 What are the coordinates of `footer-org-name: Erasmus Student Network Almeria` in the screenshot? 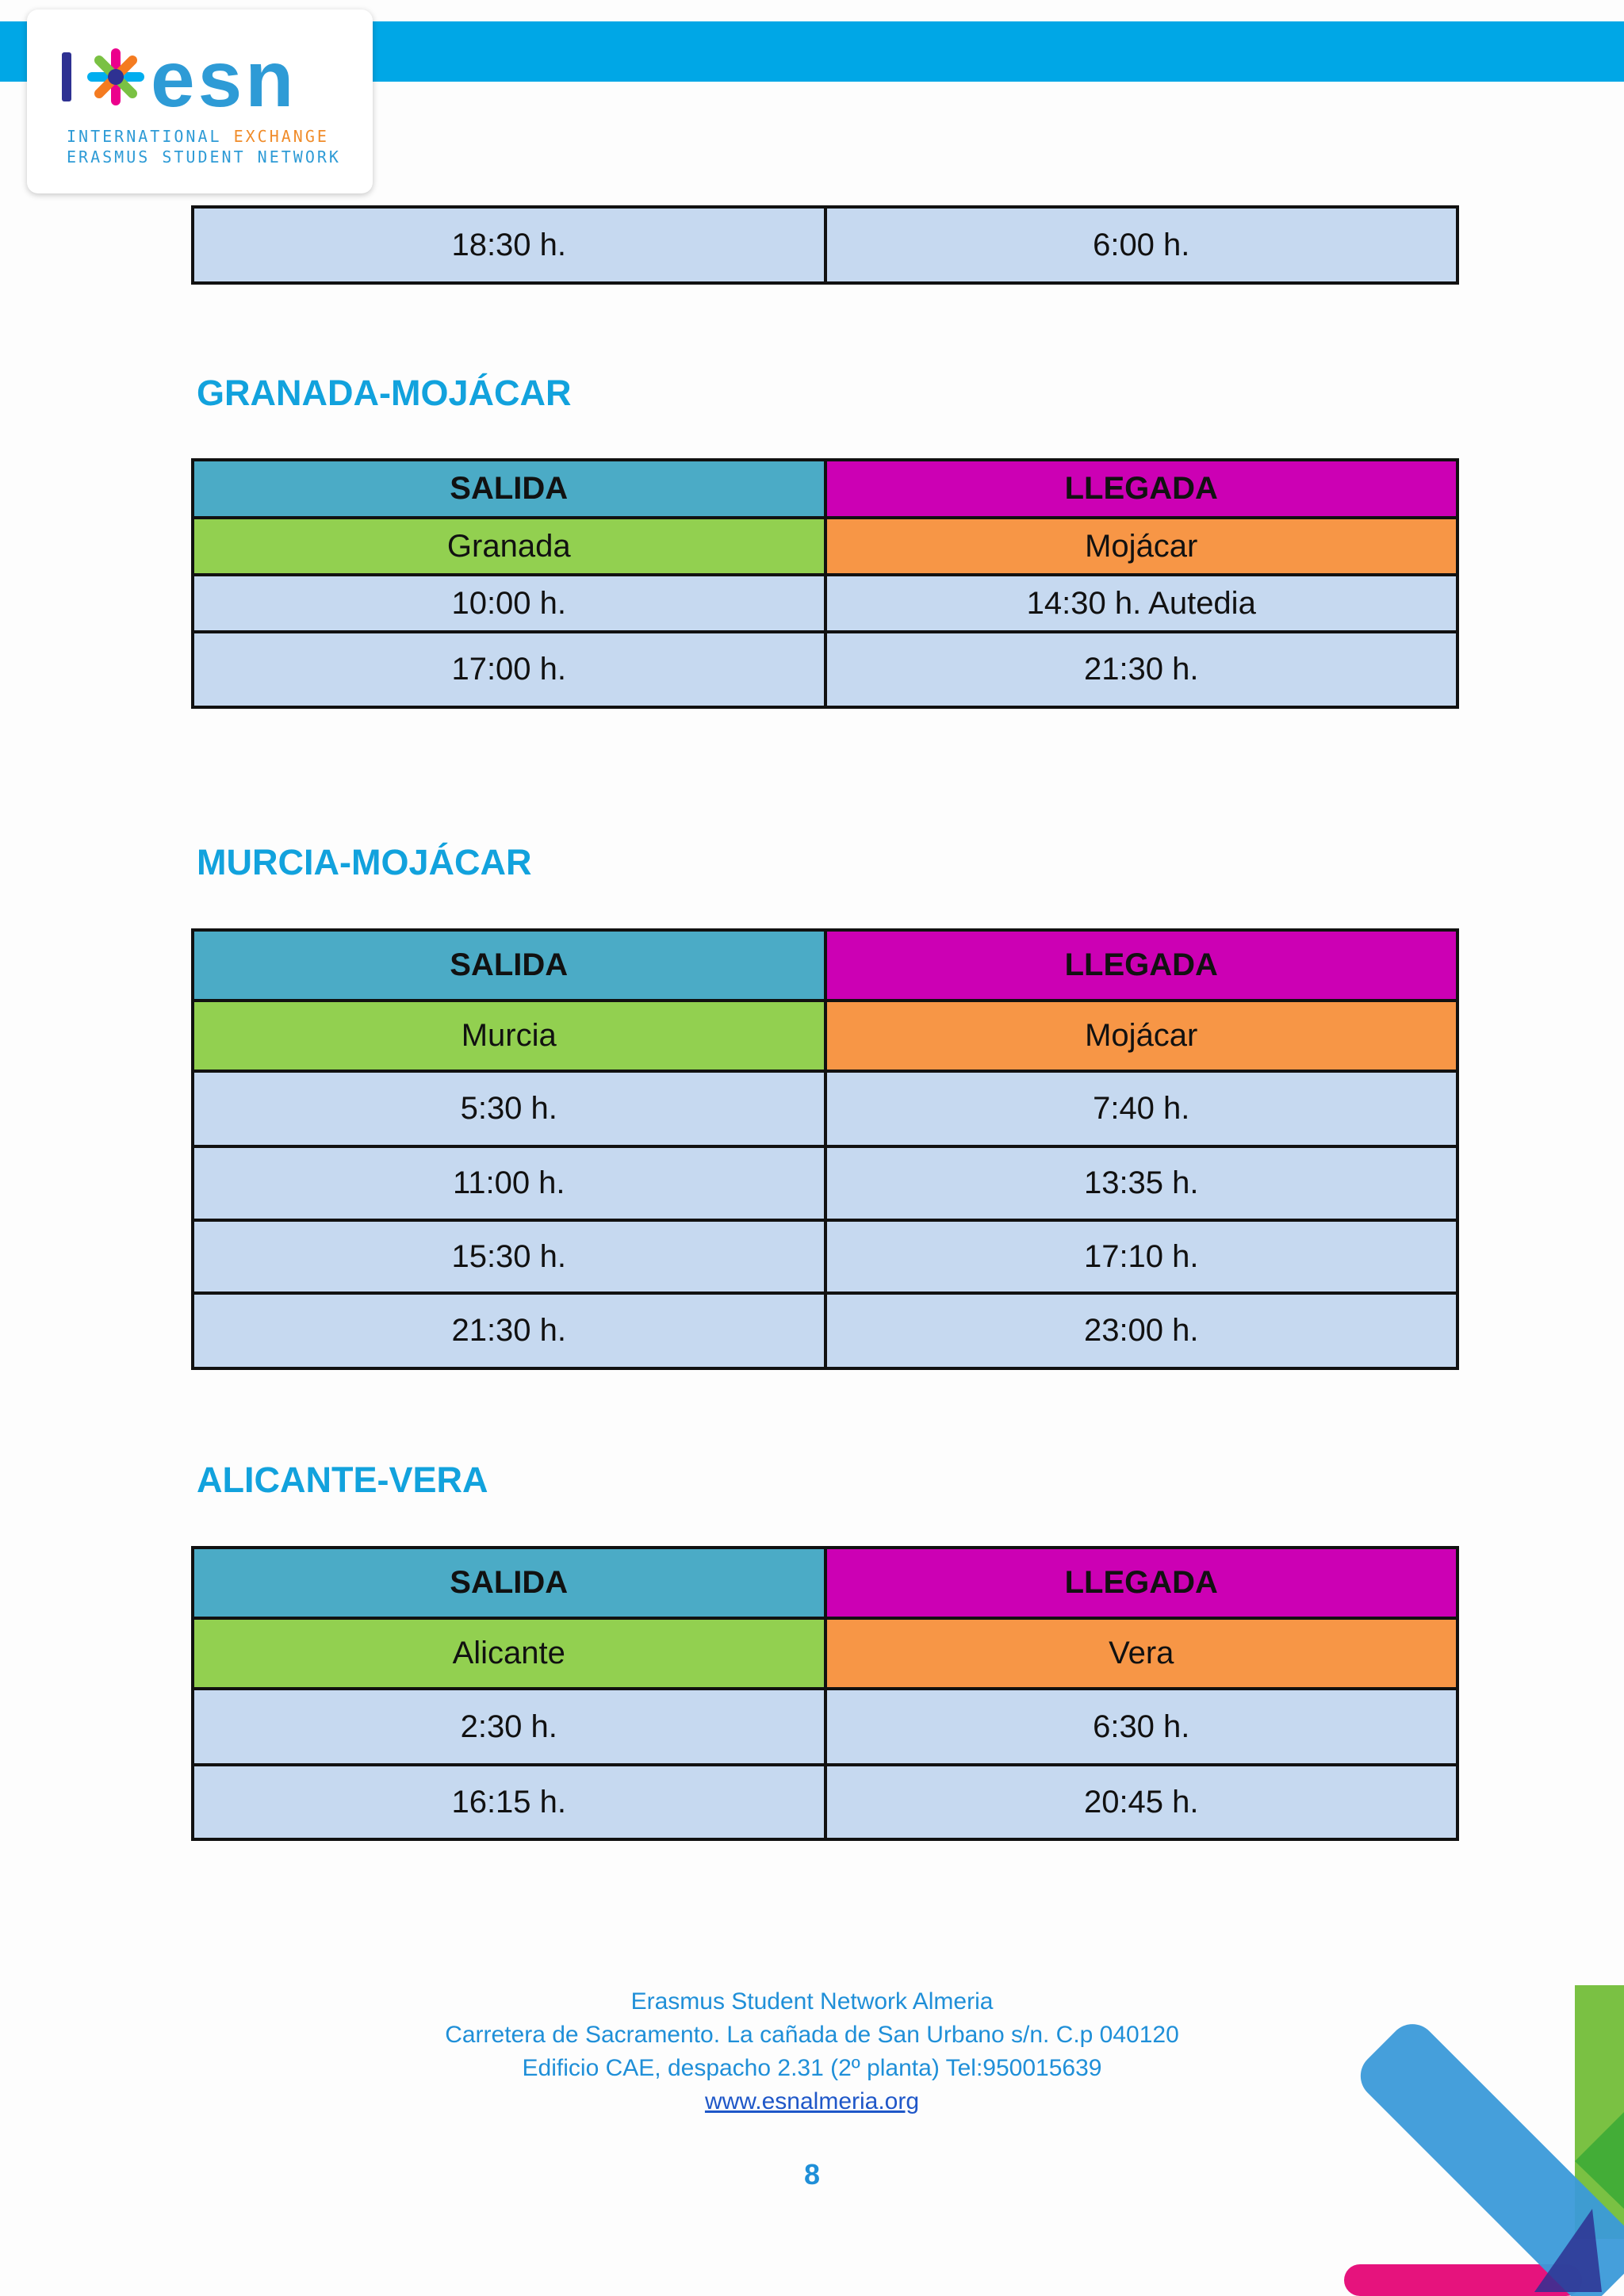 It's located at (812, 2002).